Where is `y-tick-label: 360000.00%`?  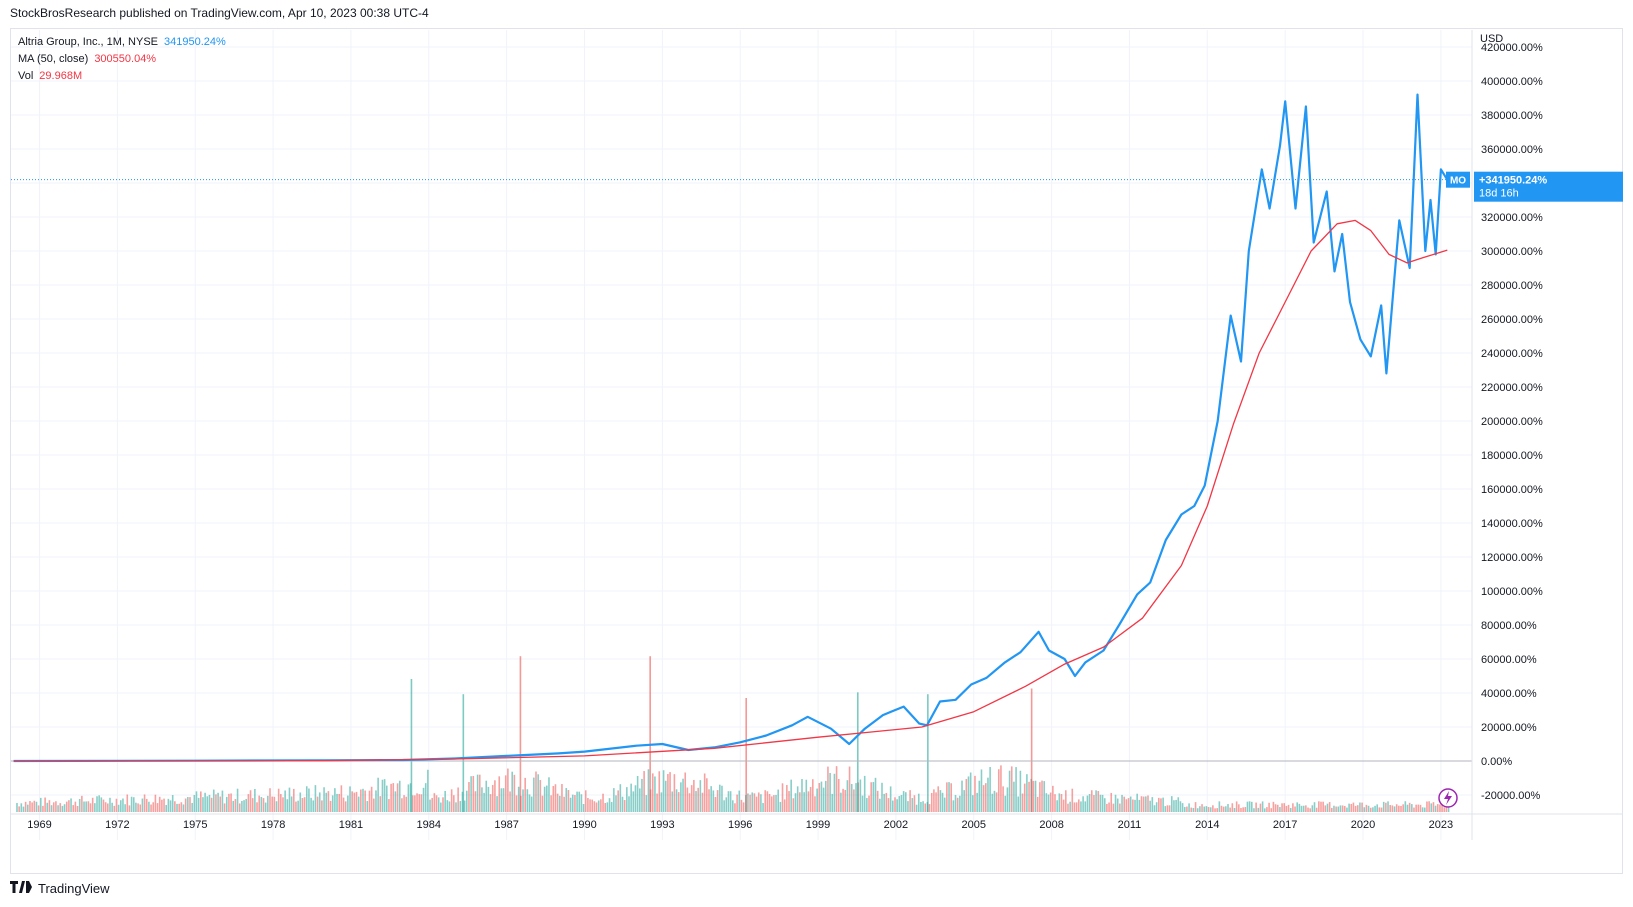
y-tick-label: 360000.00% is located at coordinates (1512, 150).